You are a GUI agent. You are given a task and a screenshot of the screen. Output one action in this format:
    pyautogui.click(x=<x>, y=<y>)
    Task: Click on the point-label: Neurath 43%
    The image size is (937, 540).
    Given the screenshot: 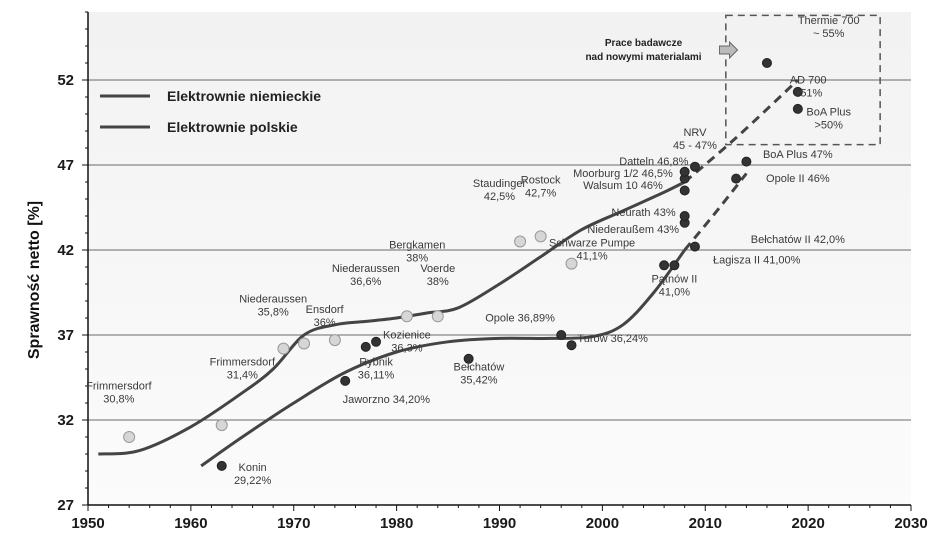 What is the action you would take?
    pyautogui.click(x=643, y=213)
    